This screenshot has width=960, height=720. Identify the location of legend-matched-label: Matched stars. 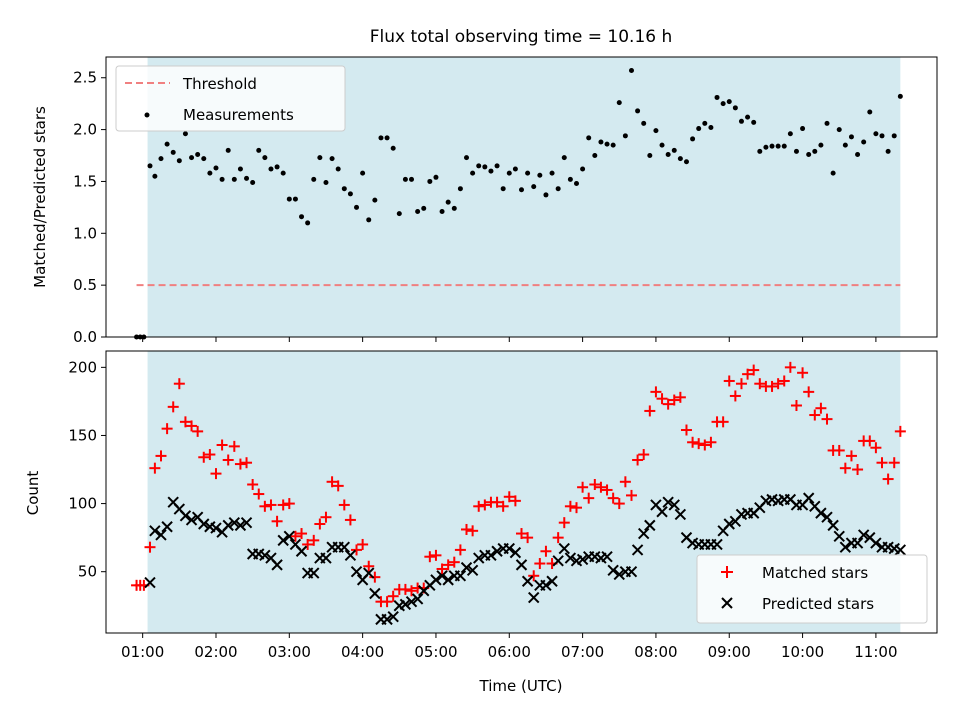
(815, 573).